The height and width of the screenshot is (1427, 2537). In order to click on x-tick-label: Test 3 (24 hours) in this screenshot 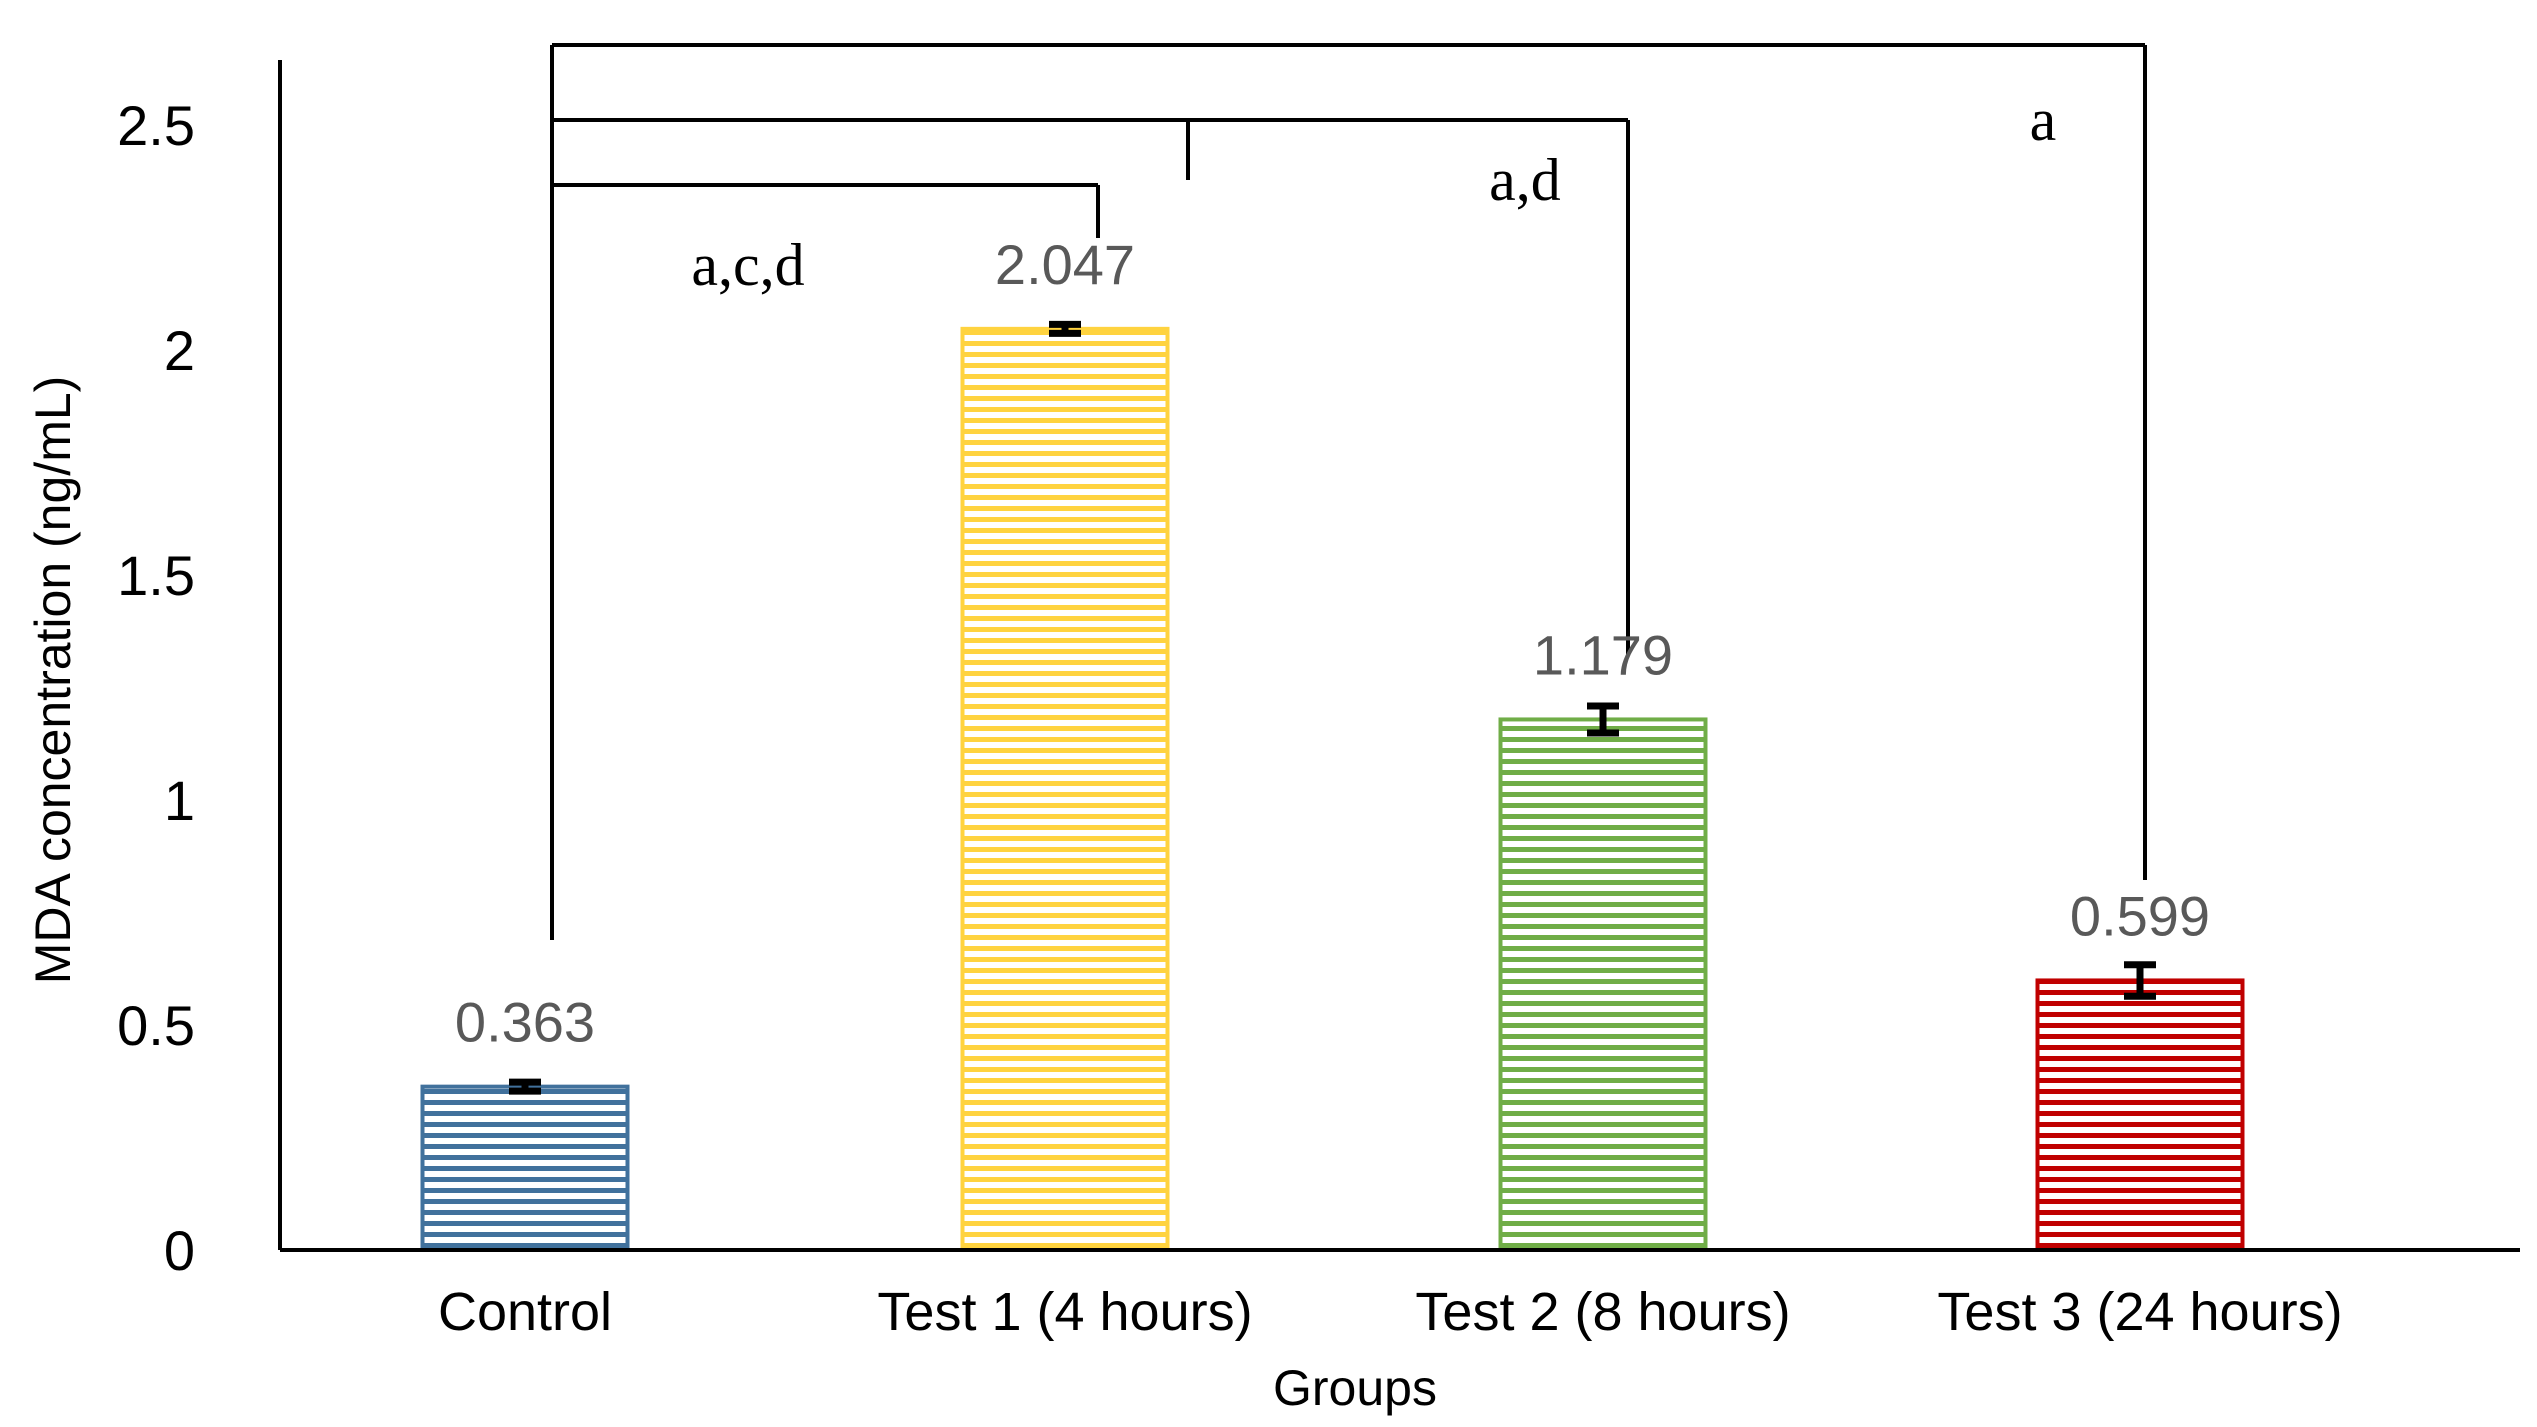, I will do `click(2139, 1312)`.